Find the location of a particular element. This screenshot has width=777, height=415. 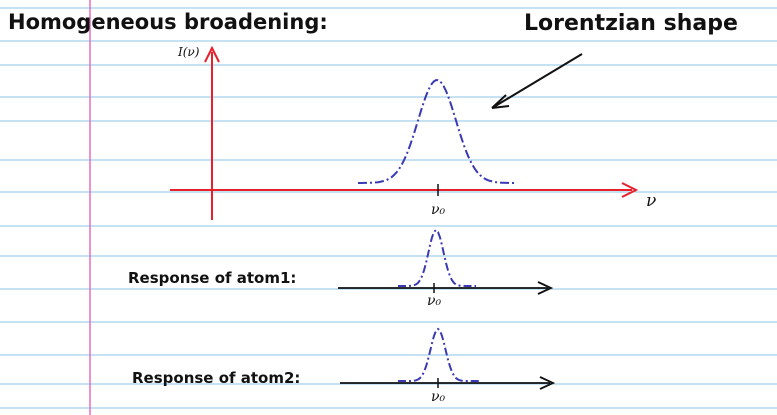

y-axis-label: I(ν) is located at coordinates (188, 52).